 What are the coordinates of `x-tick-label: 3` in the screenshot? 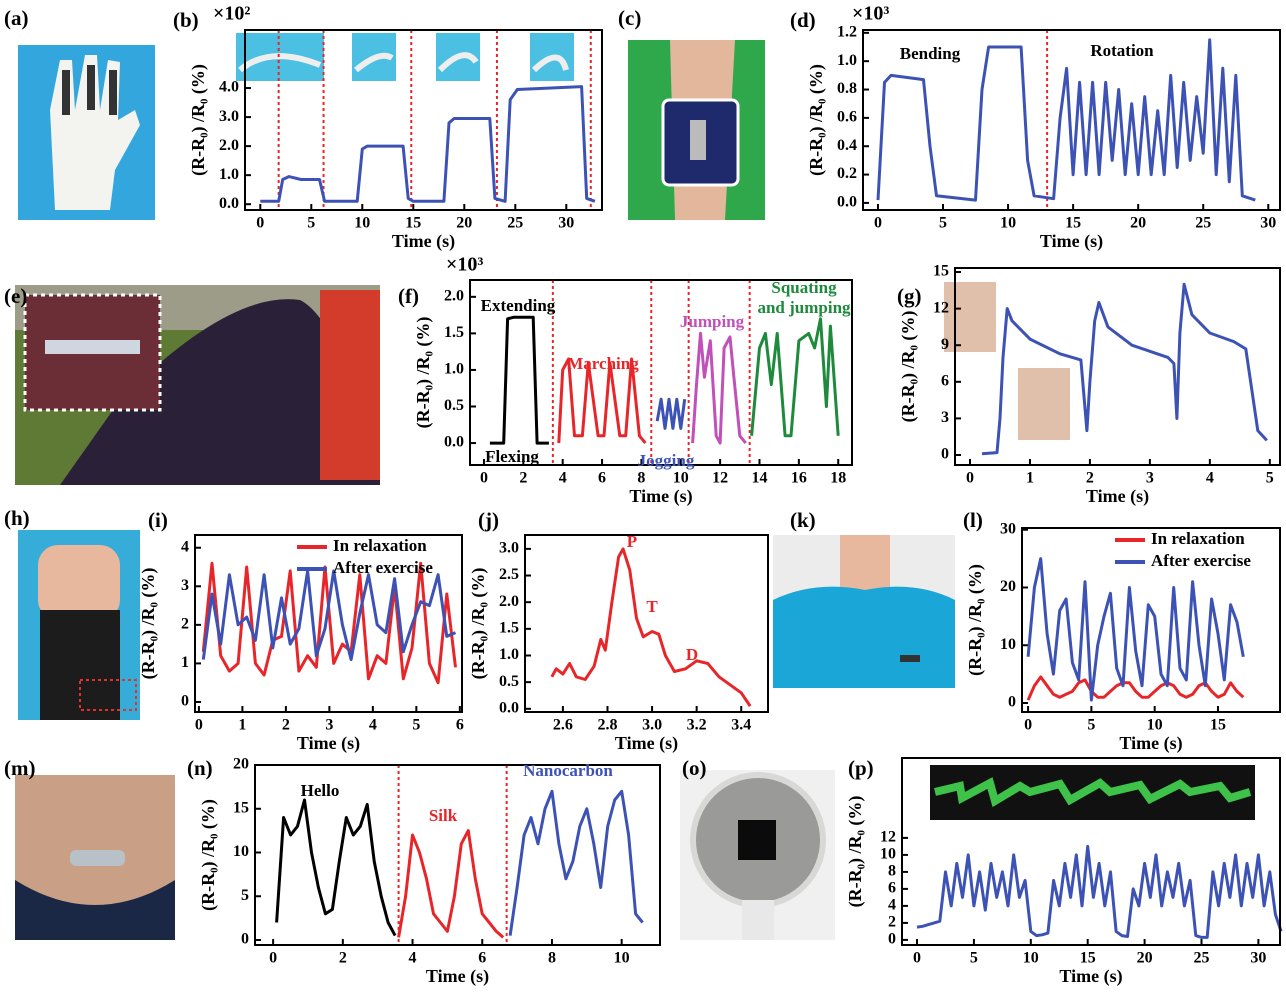 It's located at (329, 725).